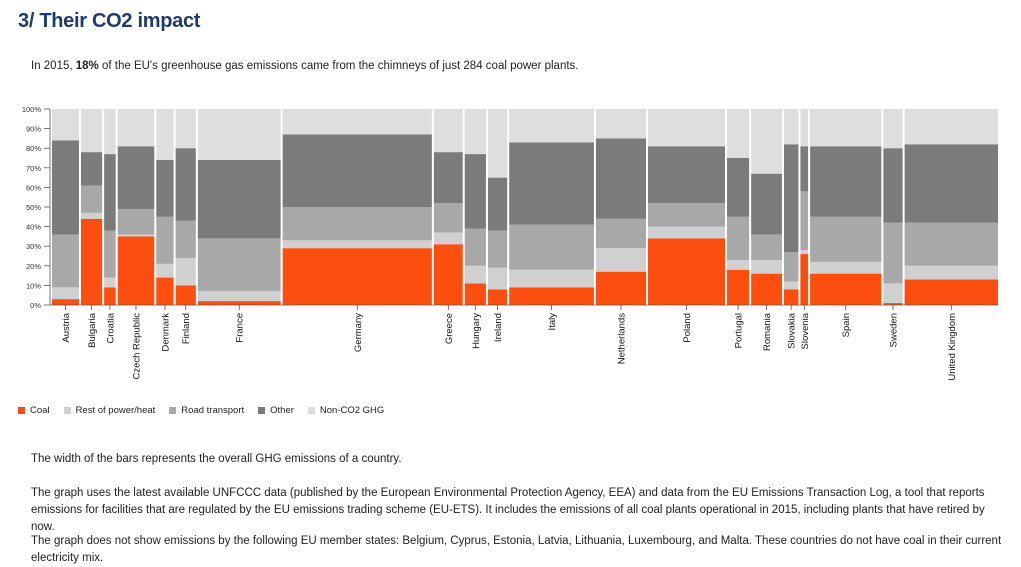 This screenshot has width=1021, height=567. What do you see at coordinates (345, 410) in the screenshot?
I see `legend-item-non-co2: Non-CO2 GHG` at bounding box center [345, 410].